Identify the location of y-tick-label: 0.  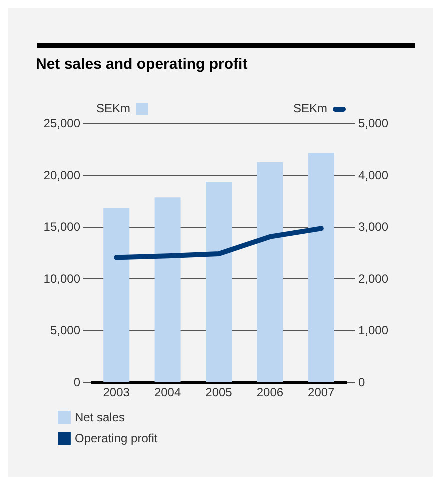
(77, 383).